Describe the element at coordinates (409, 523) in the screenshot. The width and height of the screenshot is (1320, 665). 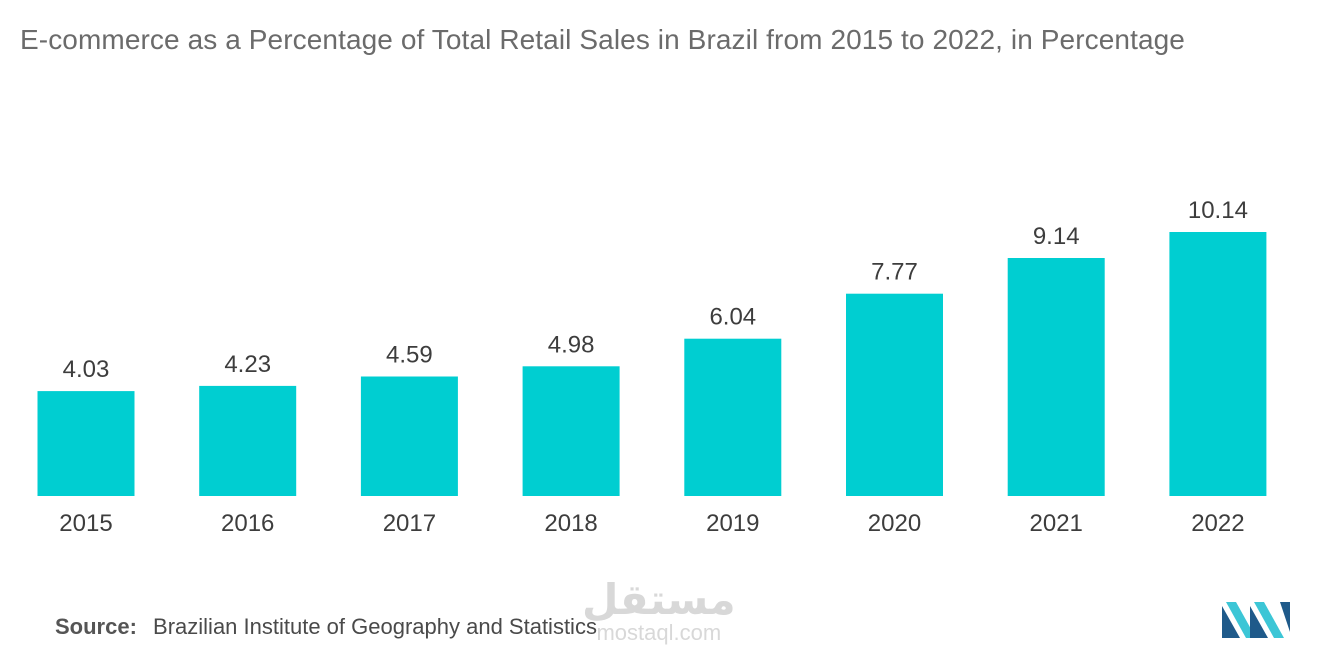
I see `category-label-2017: 2017` at that location.